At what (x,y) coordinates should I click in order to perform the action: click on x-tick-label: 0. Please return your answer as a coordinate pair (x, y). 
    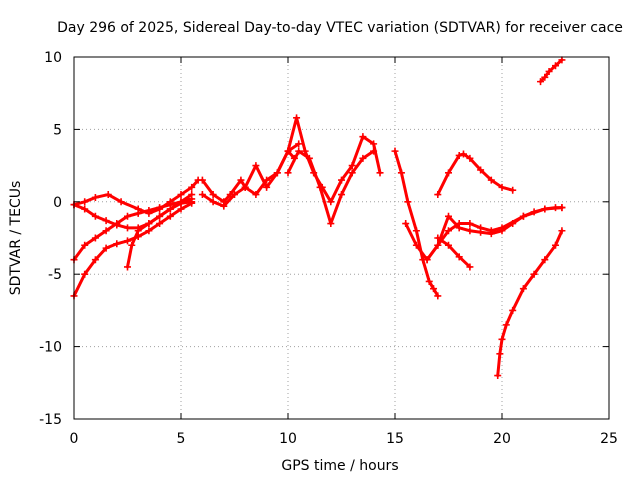
    Looking at the image, I should click on (74, 439).